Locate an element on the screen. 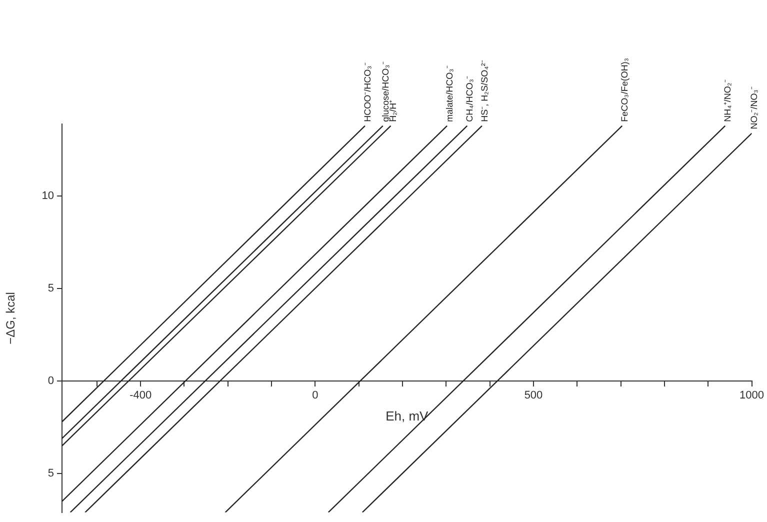 The image size is (767, 522). text: CH₄/HCO₃⁻ is located at coordinates (469, 99).